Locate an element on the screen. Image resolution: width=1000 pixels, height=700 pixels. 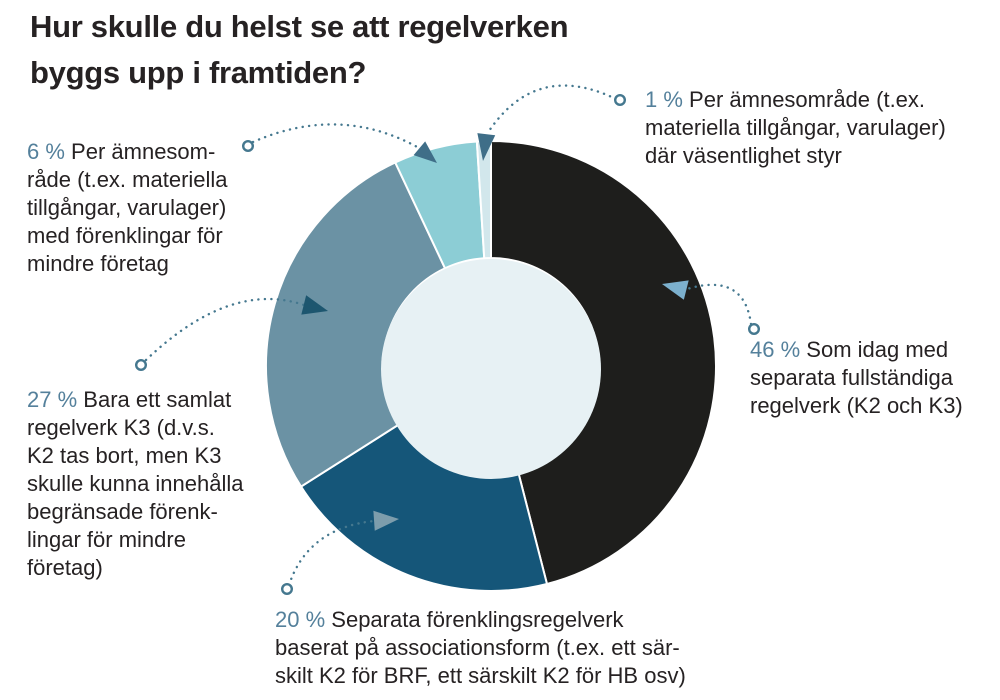
callout-percent-value: 6 % is located at coordinates (46, 151).